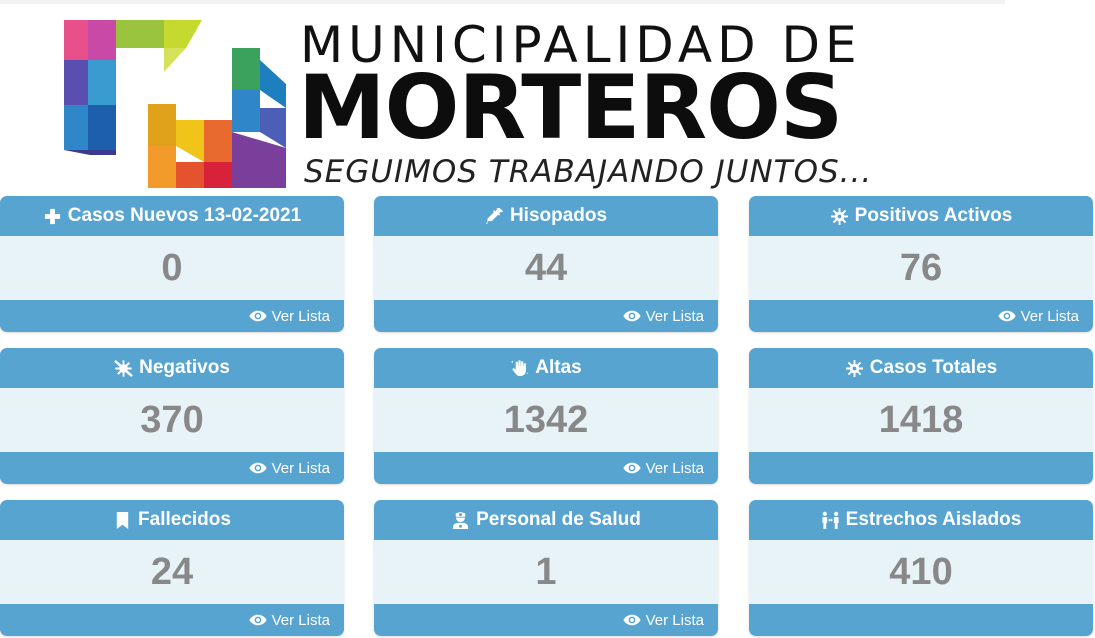 This screenshot has width=1095, height=638. What do you see at coordinates (184, 215) in the screenshot?
I see `card-title: Casos Nuevos 13-02-2021` at bounding box center [184, 215].